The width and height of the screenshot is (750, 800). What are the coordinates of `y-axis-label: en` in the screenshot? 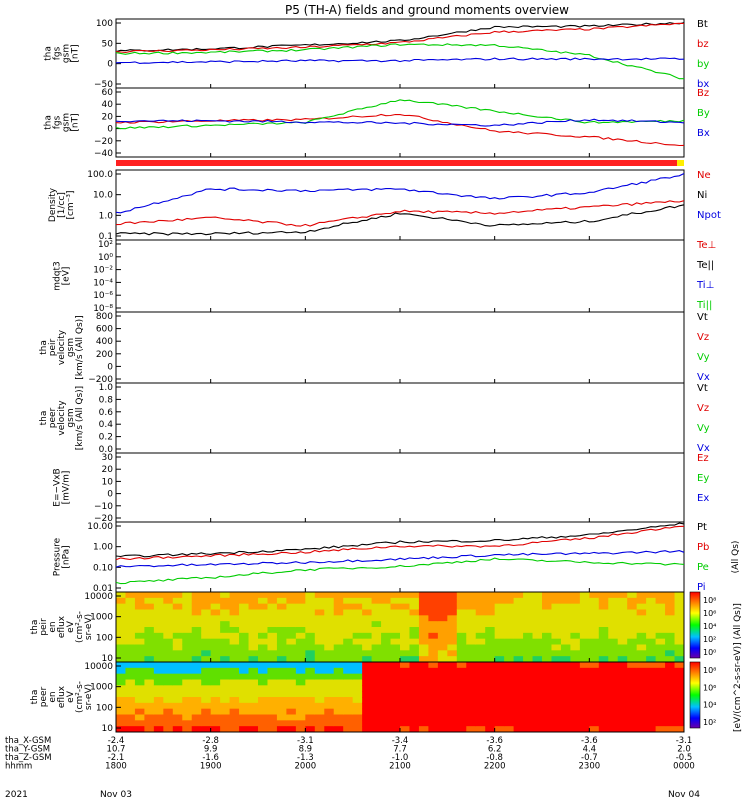 It's located at (53, 696).